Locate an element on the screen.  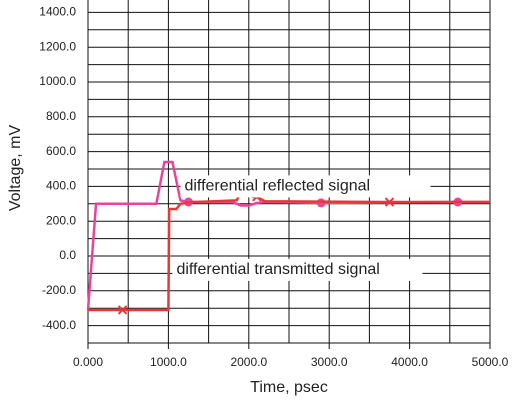
y-tick-label: 1400.0 is located at coordinates (57, 12).